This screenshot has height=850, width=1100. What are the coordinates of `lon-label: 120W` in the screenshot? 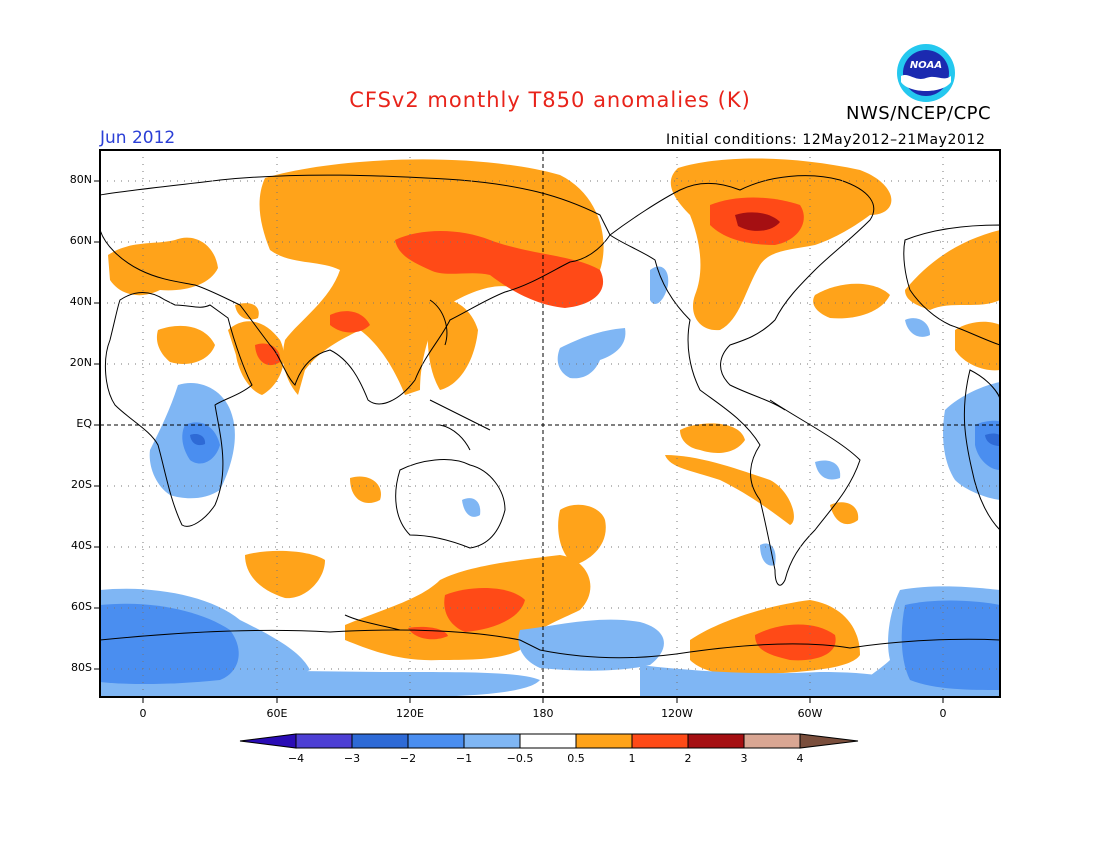 It's located at (677, 713).